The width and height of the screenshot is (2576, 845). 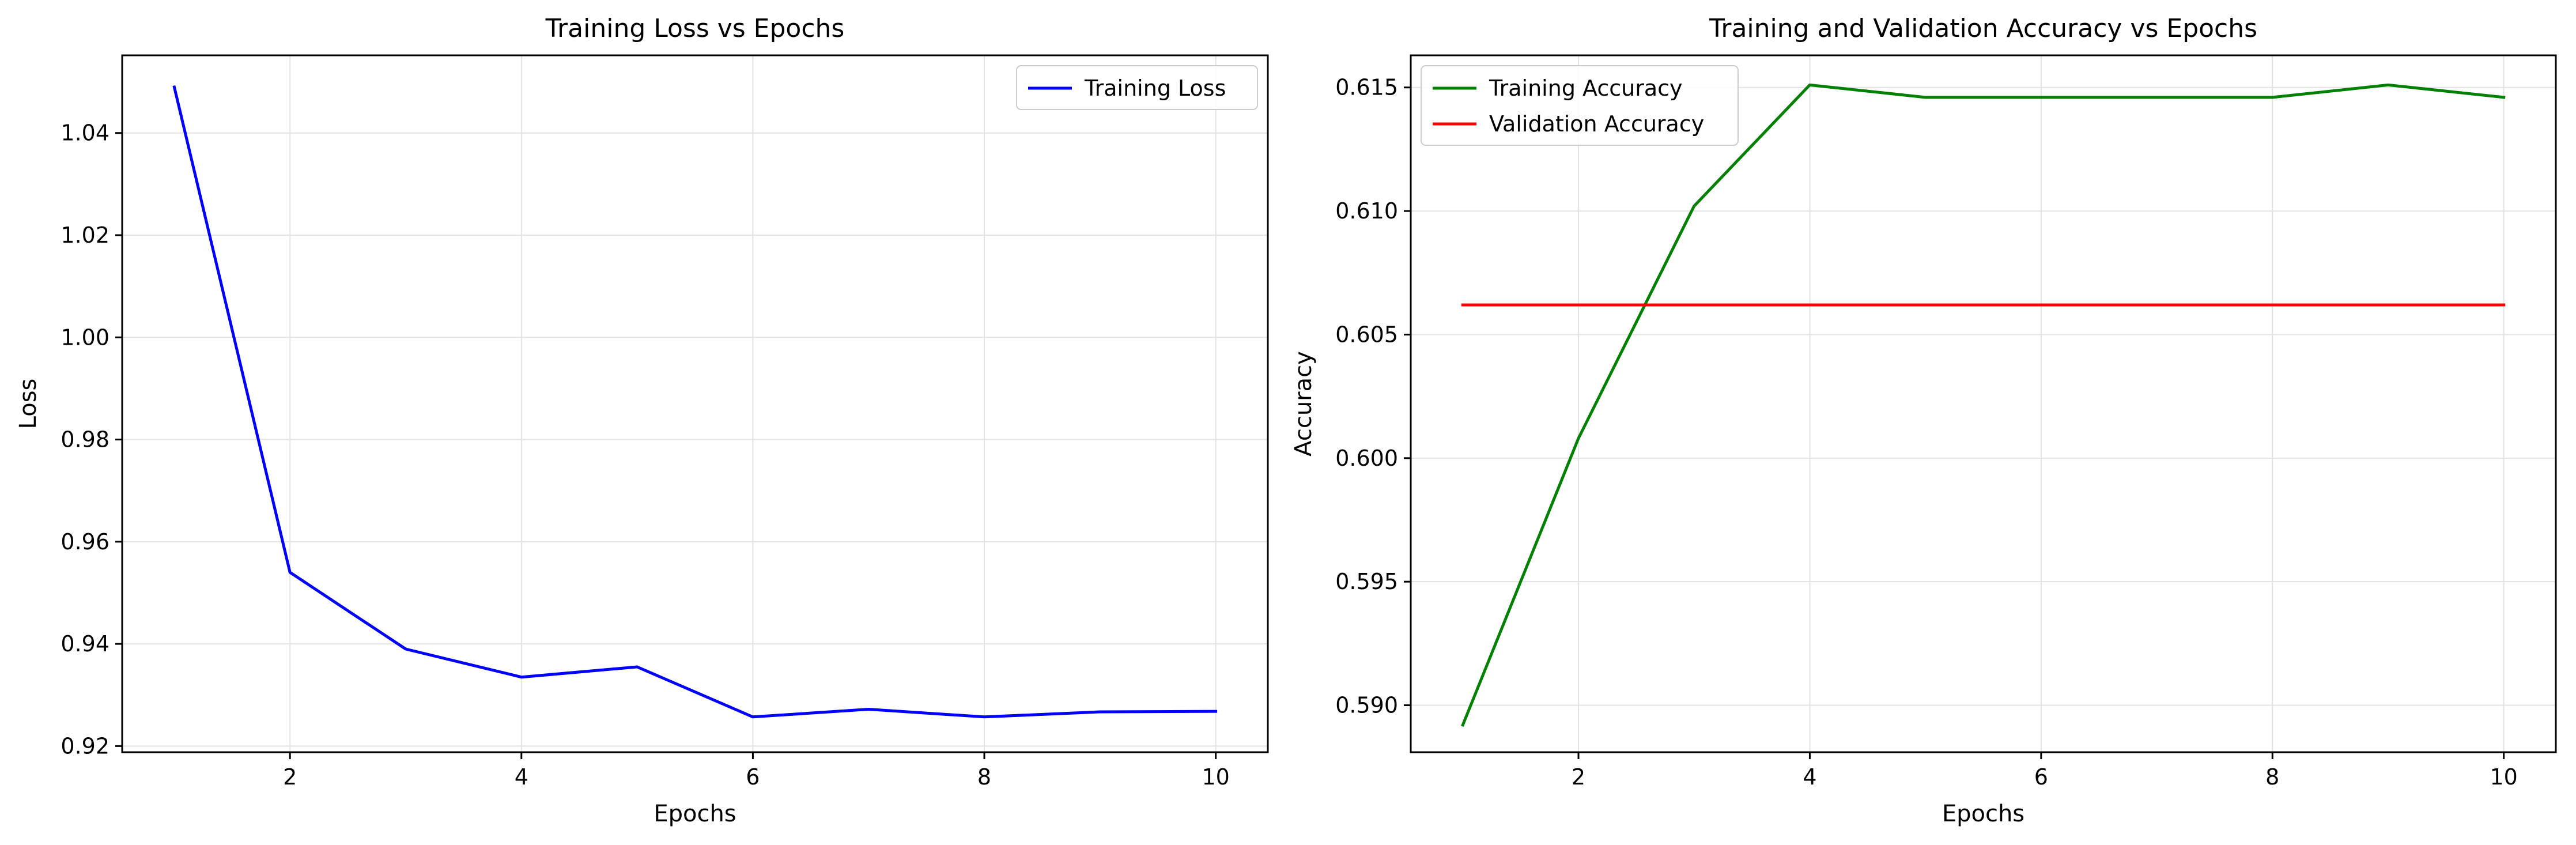 What do you see at coordinates (85, 235) in the screenshot?
I see `y-tick-label: 1.02` at bounding box center [85, 235].